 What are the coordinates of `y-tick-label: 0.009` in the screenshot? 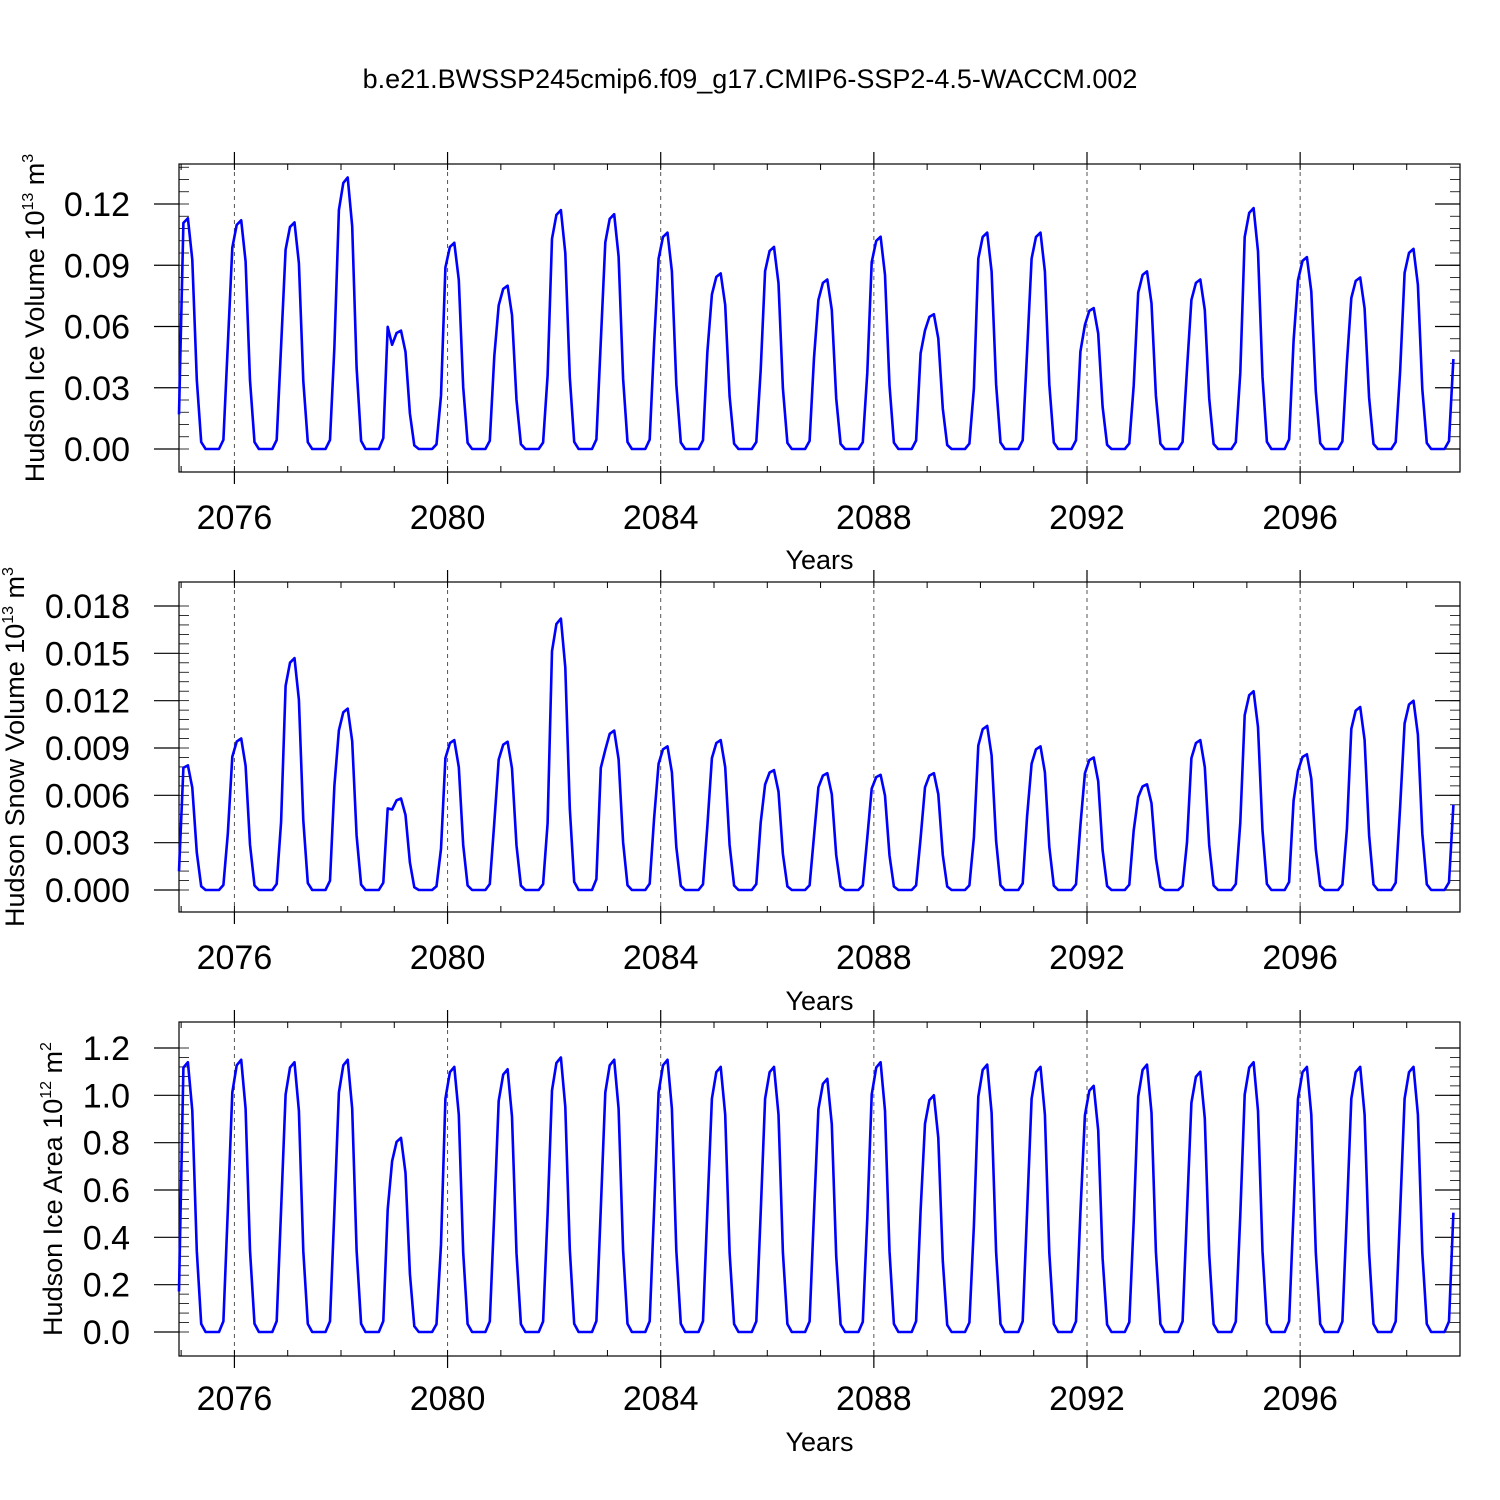 It's located at (87, 749).